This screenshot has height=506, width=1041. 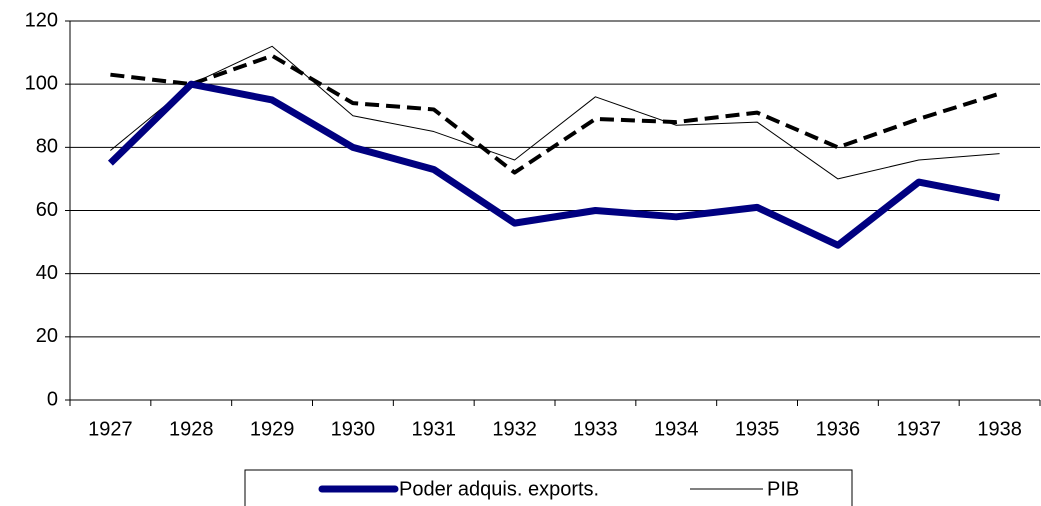 I want to click on y-tick-label: 80, so click(x=47, y=147).